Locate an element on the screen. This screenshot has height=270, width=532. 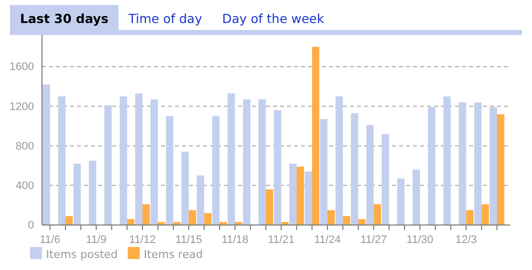
x-tick-label: 11/21 is located at coordinates (281, 240).